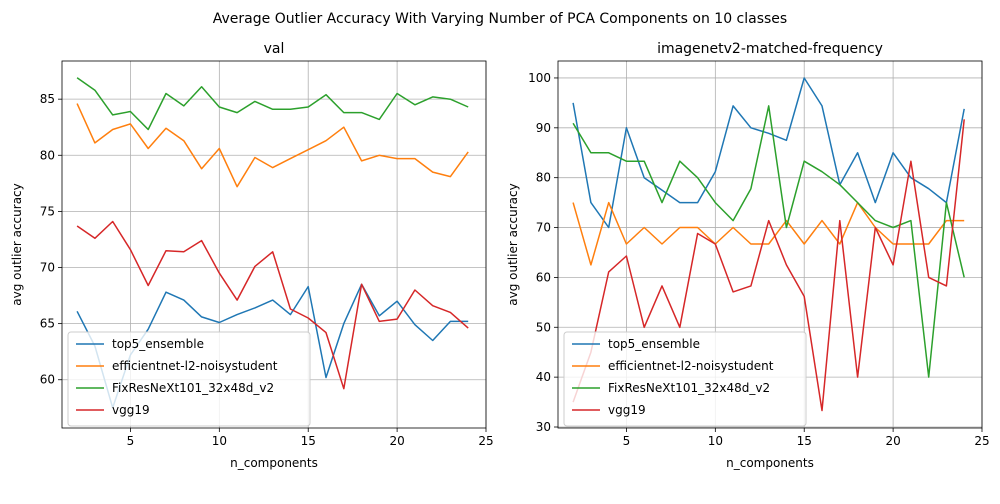  What do you see at coordinates (543, 327) in the screenshot?
I see `y-tick-label: 50` at bounding box center [543, 327].